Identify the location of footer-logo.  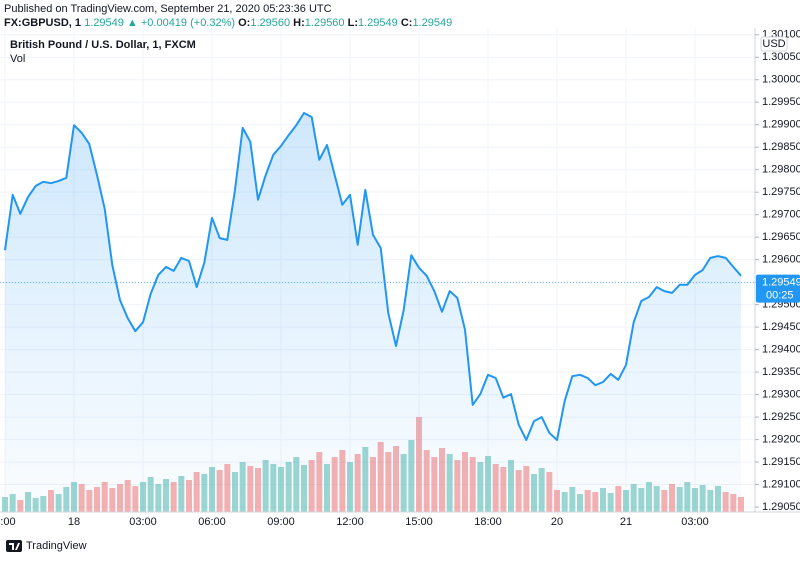
(14, 546).